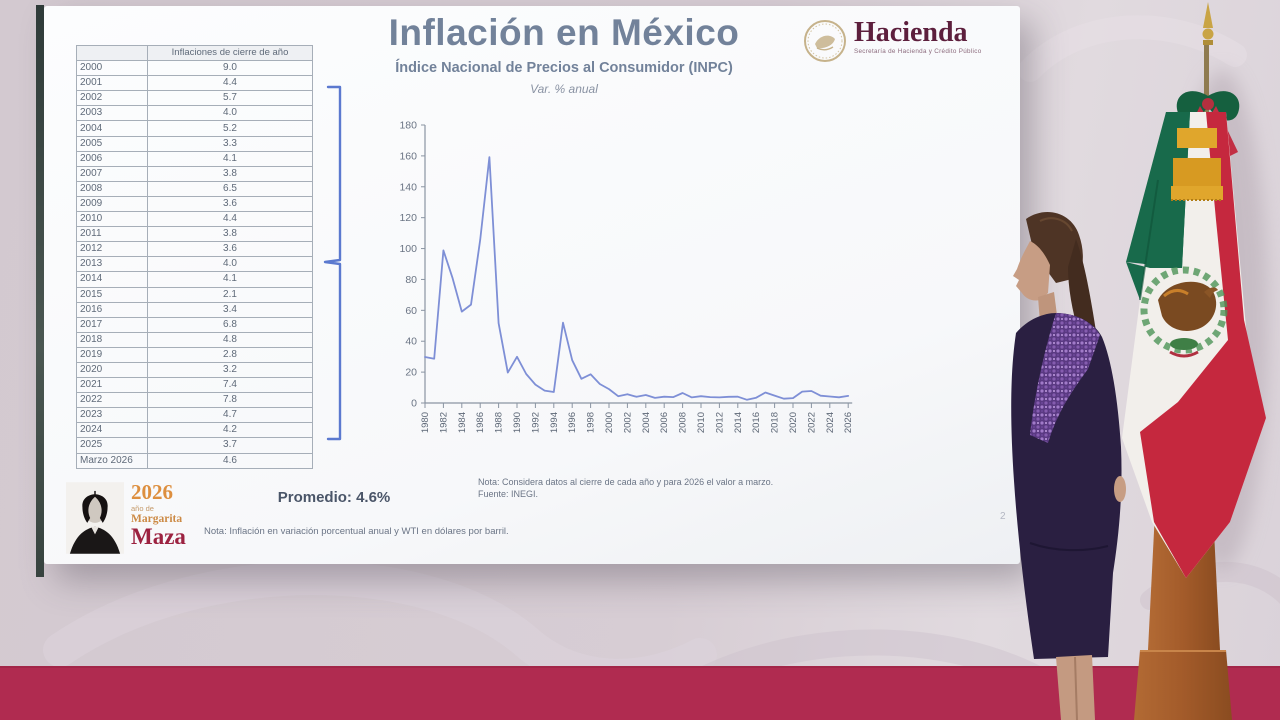 The height and width of the screenshot is (720, 1280). I want to click on person-embroidered-panel, so click(1065, 378).